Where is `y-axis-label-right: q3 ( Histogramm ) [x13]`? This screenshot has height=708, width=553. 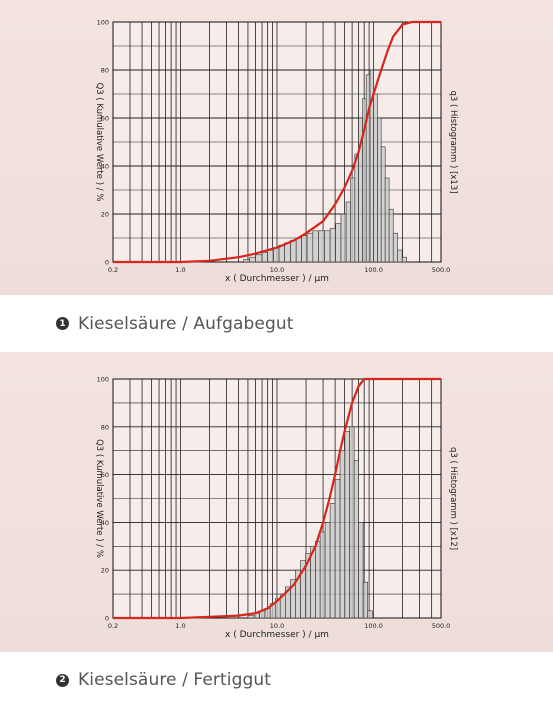 y-axis-label-right: q3 ( Histogramm ) [x13] is located at coordinates (453, 141).